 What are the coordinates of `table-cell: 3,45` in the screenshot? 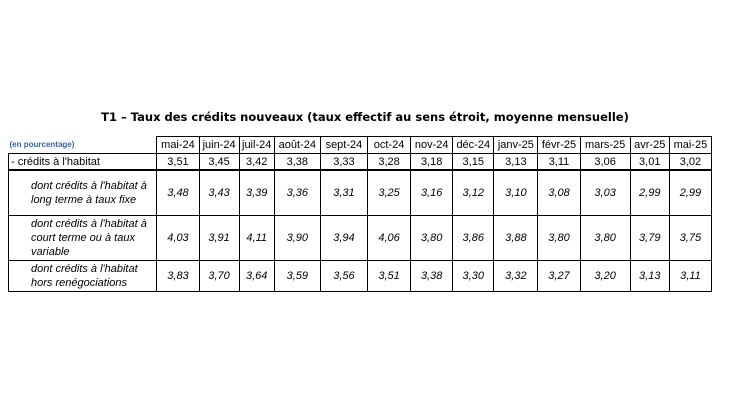 It's located at (219, 162).